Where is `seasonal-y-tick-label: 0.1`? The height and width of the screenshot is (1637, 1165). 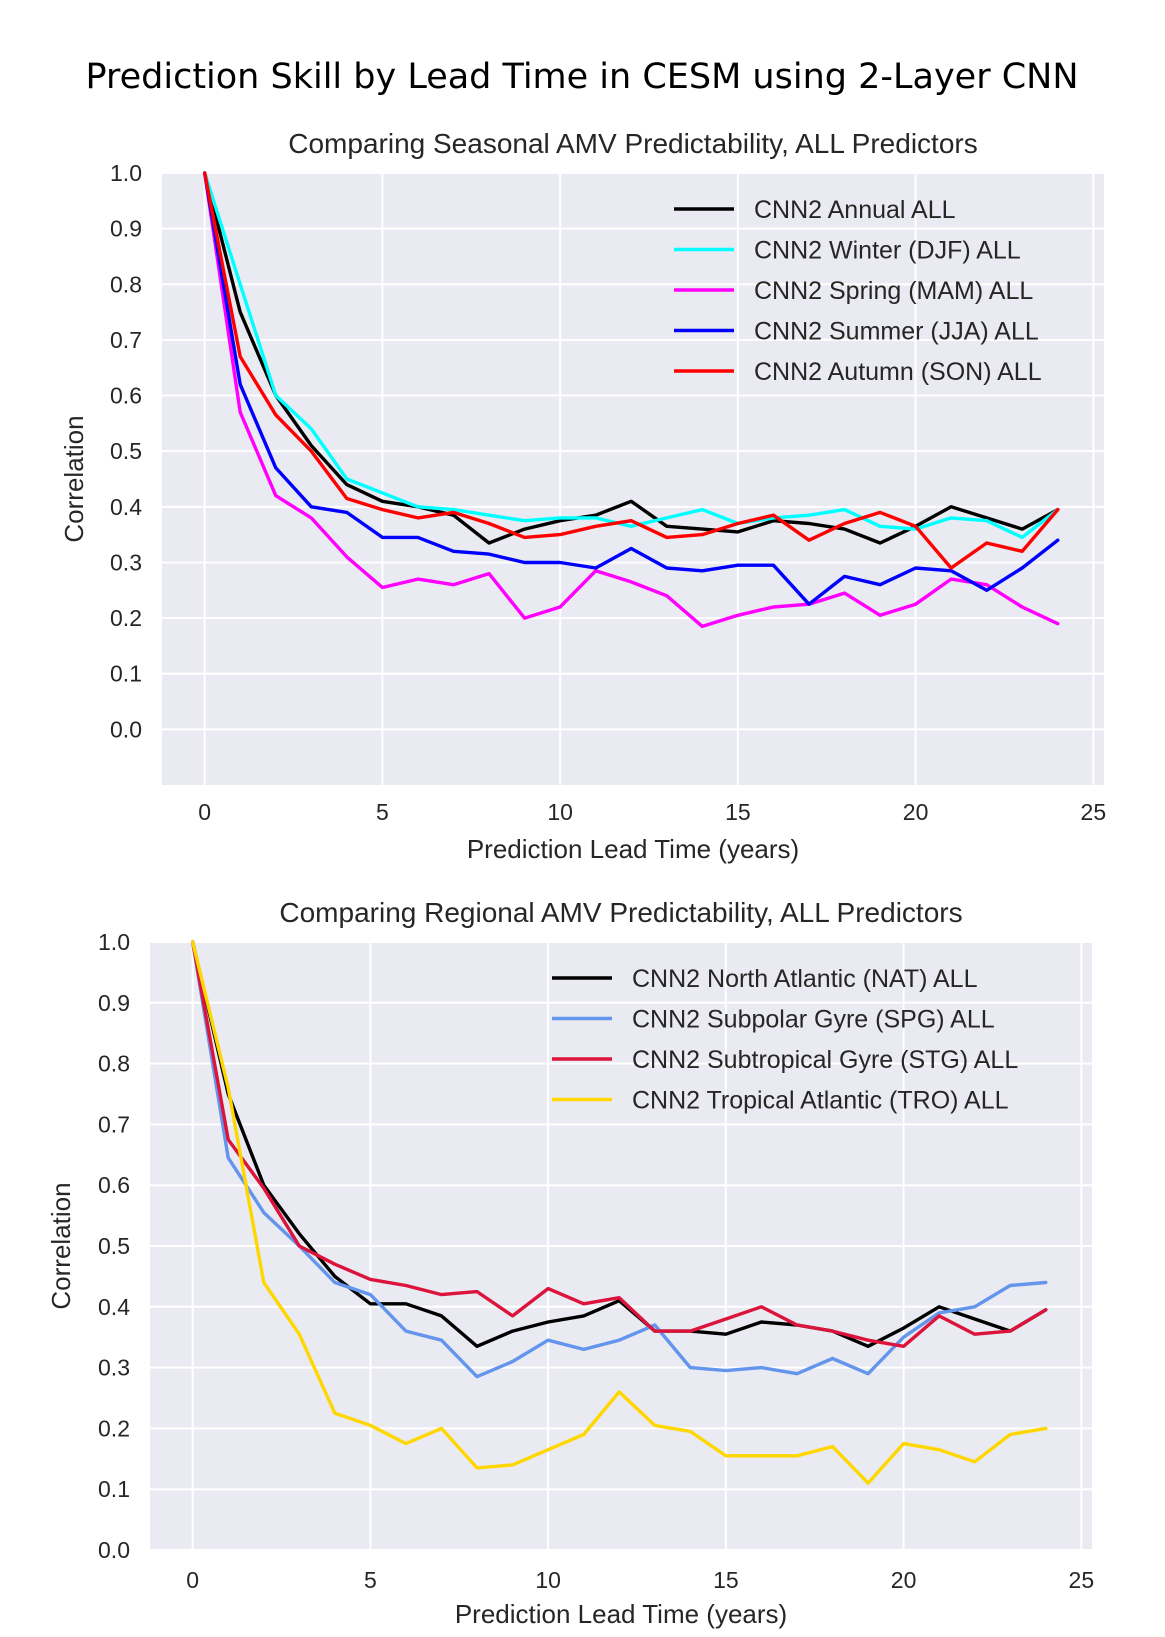
seasonal-y-tick-label: 0.1 is located at coordinates (126, 674).